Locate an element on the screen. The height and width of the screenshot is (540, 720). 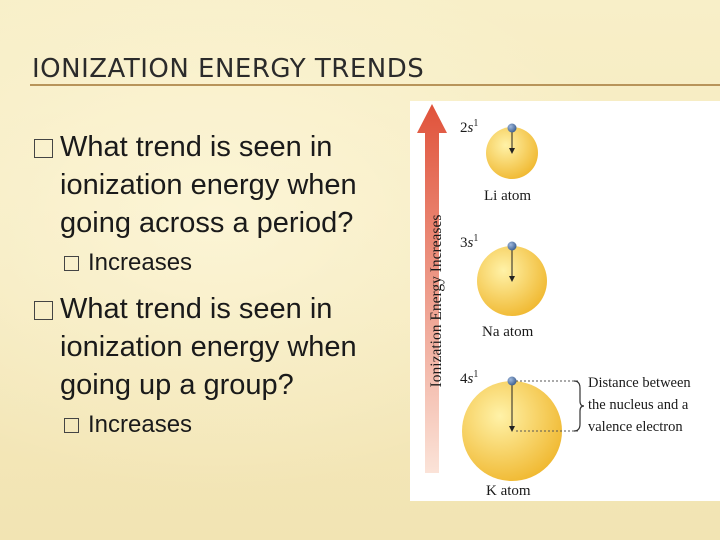
slide-title: IONIZATION ENERGY TRENDS is located at coordinates (228, 69).